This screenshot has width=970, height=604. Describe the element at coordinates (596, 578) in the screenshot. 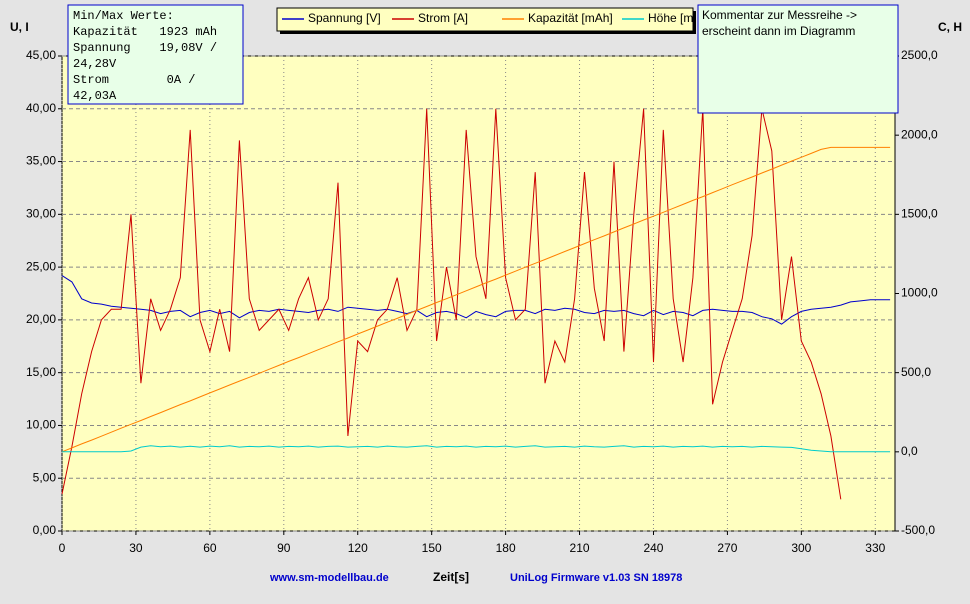

I see `footer-firmware: UniLog Firmware v1.03 SN 18978` at that location.